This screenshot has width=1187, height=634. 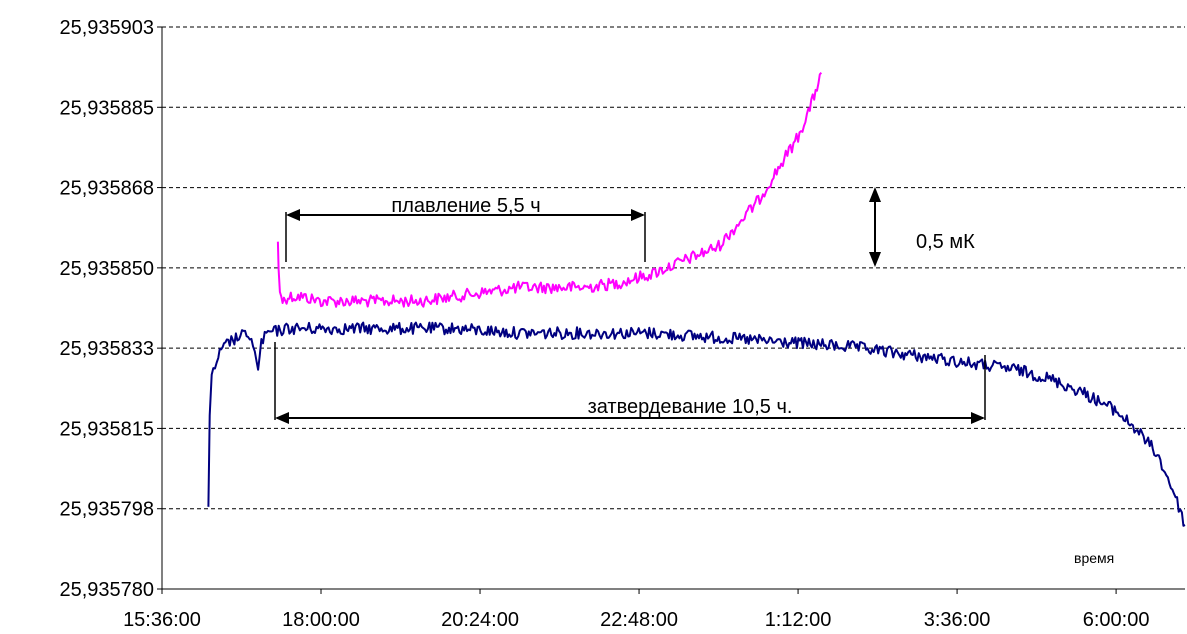 I want to click on x-tick-label: 1:12:00, so click(x=798, y=620).